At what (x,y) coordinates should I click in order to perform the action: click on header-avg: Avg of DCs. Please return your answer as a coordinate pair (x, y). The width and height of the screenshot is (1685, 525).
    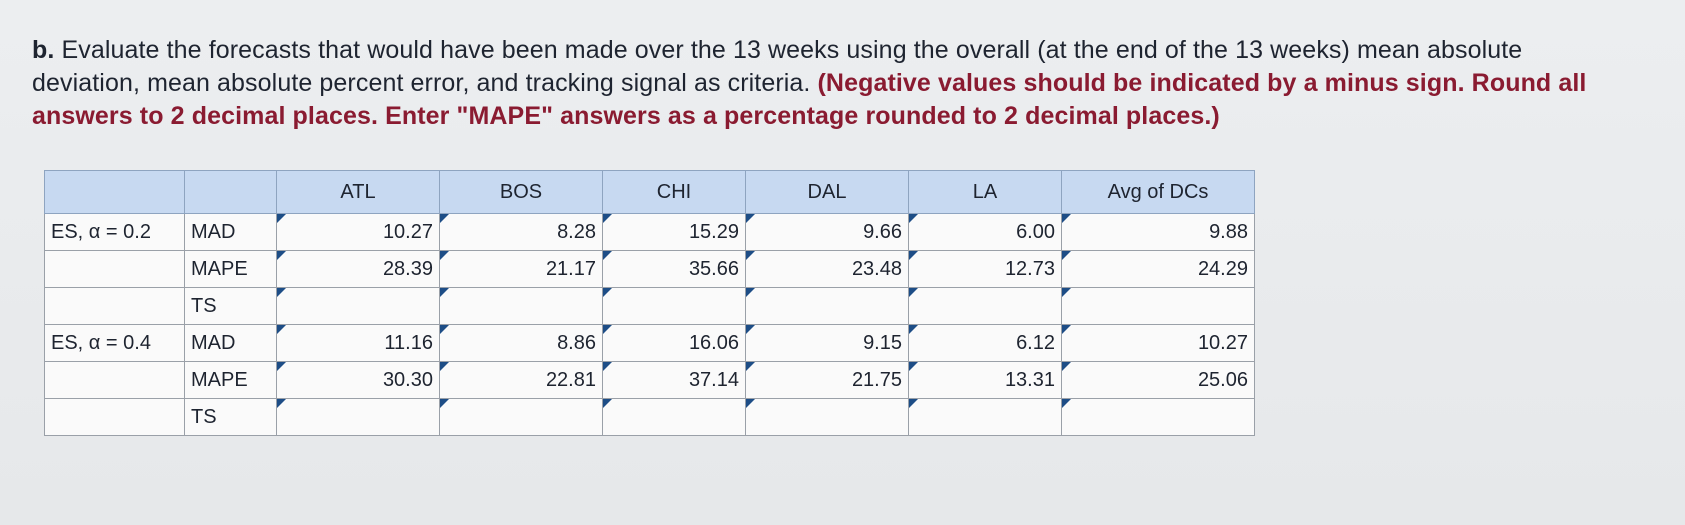
    Looking at the image, I should click on (1158, 192).